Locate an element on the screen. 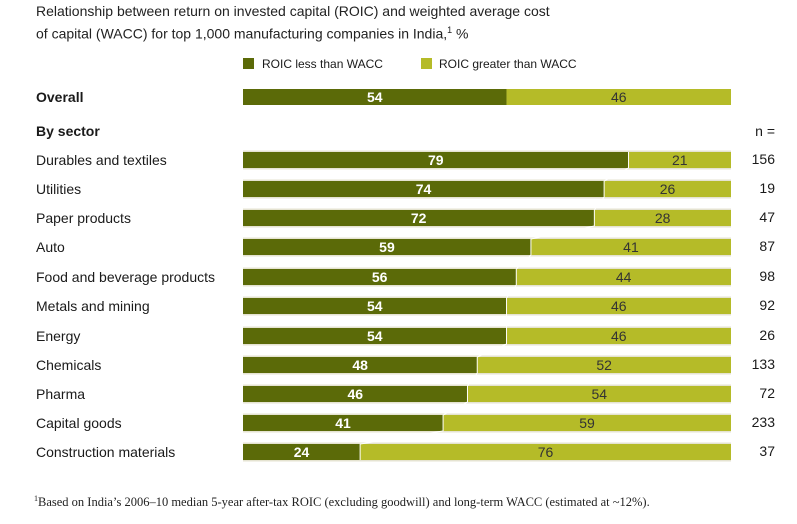 This screenshot has width=797, height=524. value-label-roic-less: 41 is located at coordinates (343, 423).